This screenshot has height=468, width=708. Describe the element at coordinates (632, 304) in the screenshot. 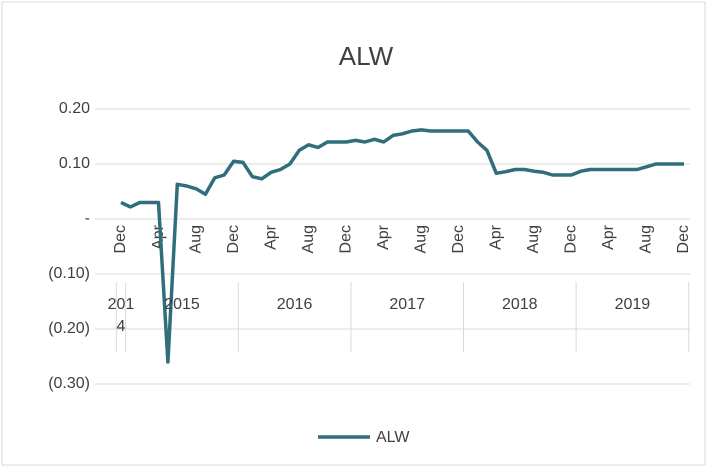

I see `year-label: 2019` at that location.